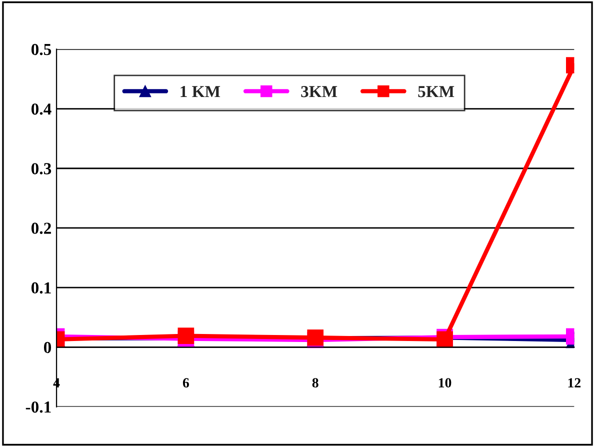 This screenshot has width=595, height=447. Describe the element at coordinates (319, 92) in the screenshot. I see `legend-label: 3KM` at that location.